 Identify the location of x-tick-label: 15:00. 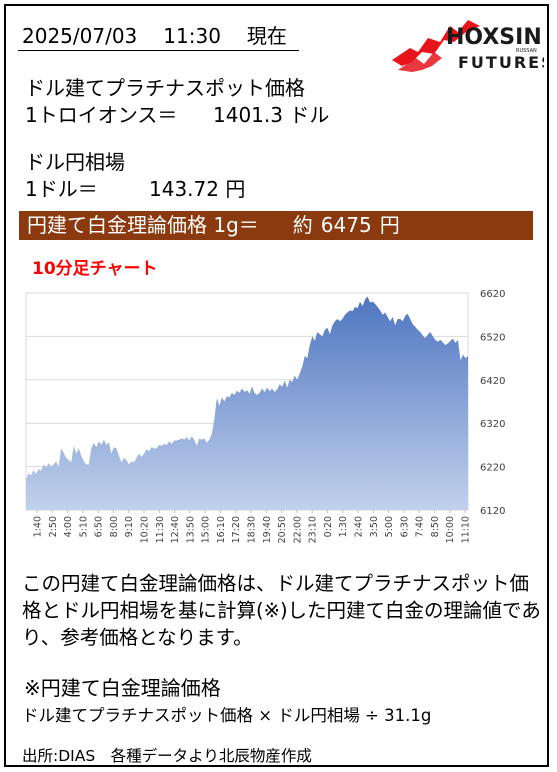
(206, 529).